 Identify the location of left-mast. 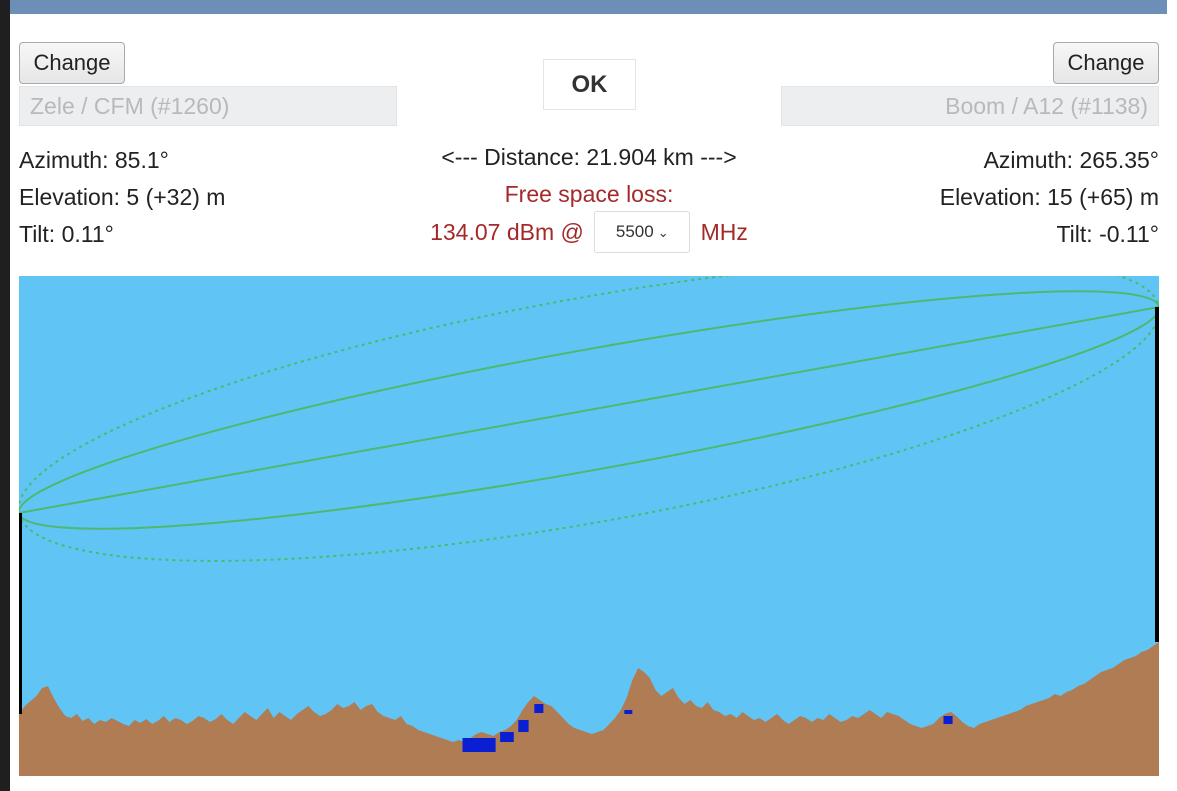
(20, 613).